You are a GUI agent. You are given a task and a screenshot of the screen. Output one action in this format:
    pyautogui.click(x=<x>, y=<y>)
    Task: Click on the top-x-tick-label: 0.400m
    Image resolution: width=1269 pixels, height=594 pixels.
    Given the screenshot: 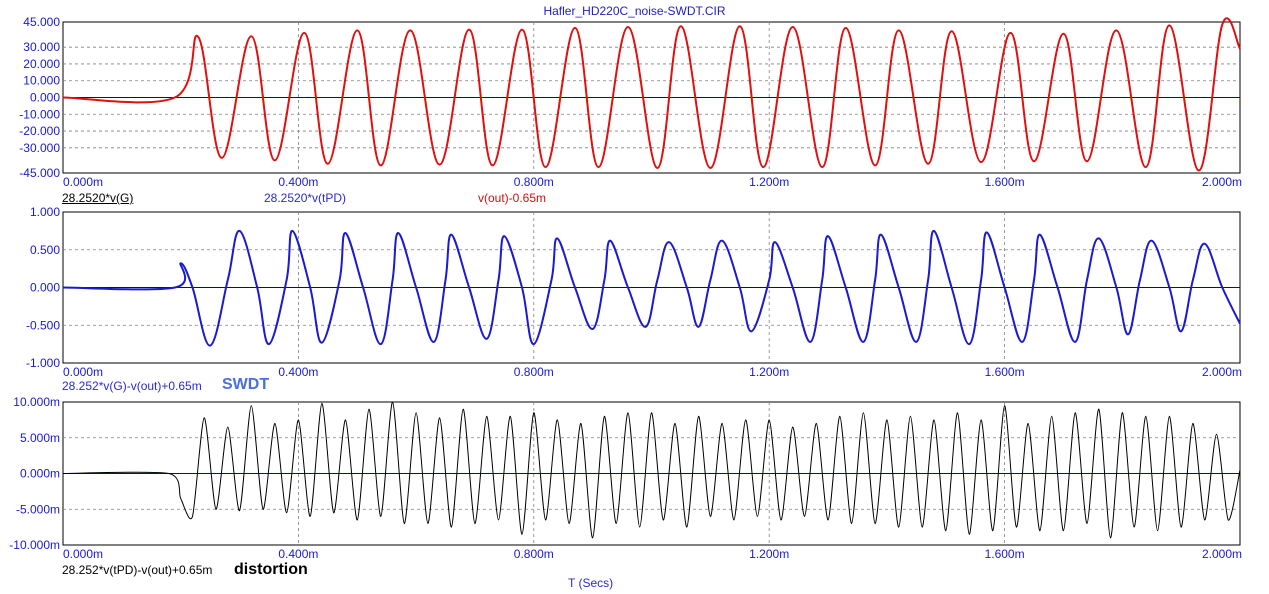 What is the action you would take?
    pyautogui.click(x=298, y=182)
    